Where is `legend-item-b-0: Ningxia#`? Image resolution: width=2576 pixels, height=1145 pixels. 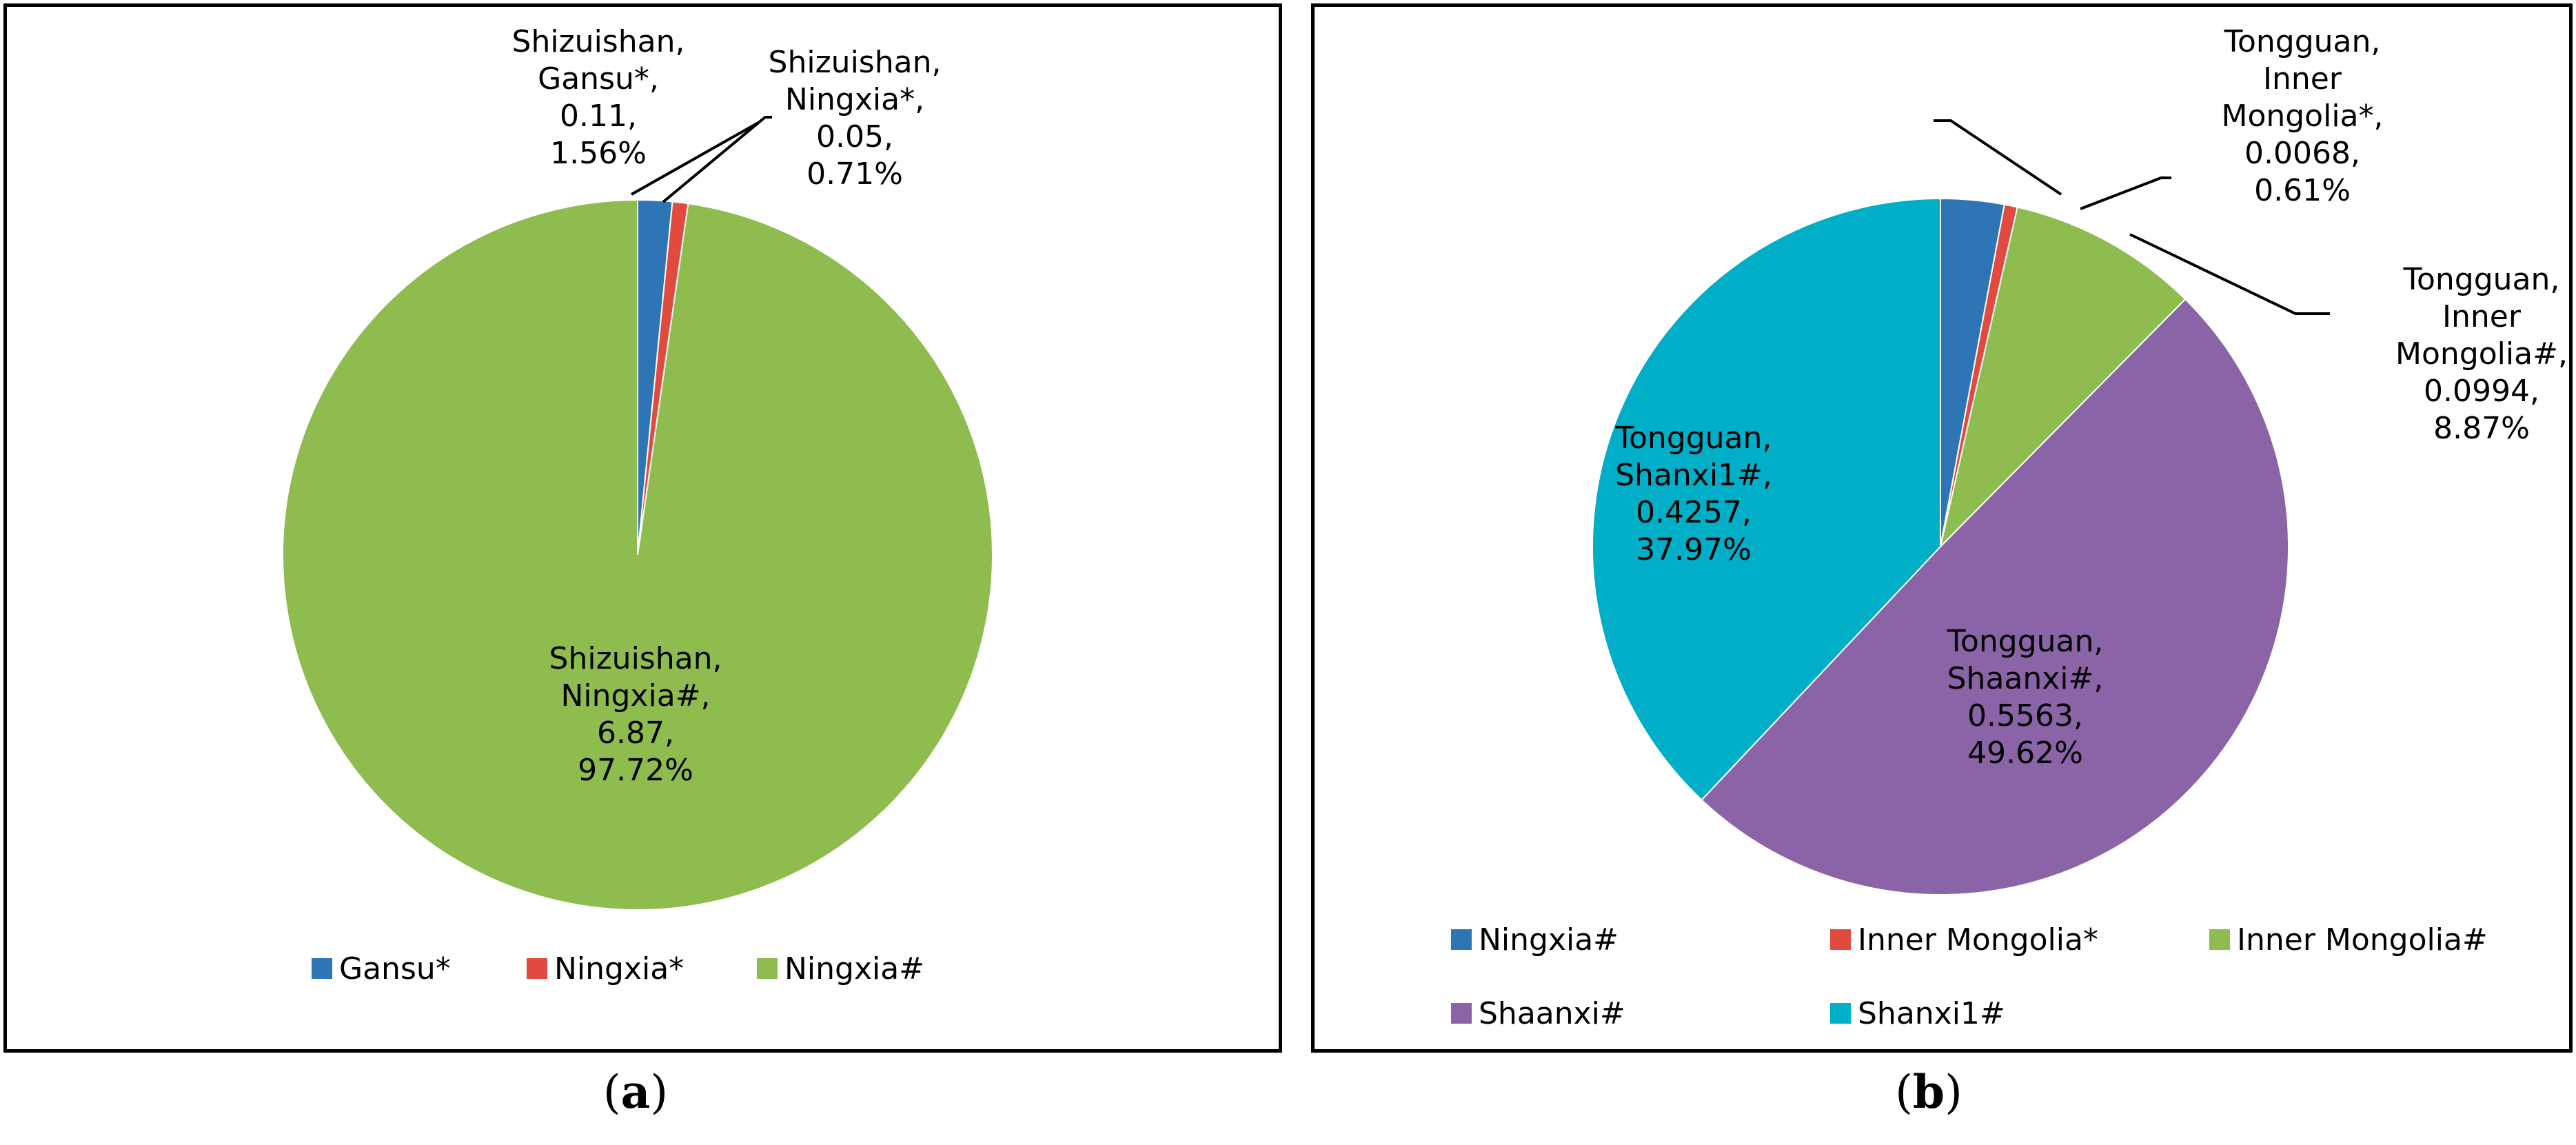 legend-item-b-0: Ningxia# is located at coordinates (1535, 939).